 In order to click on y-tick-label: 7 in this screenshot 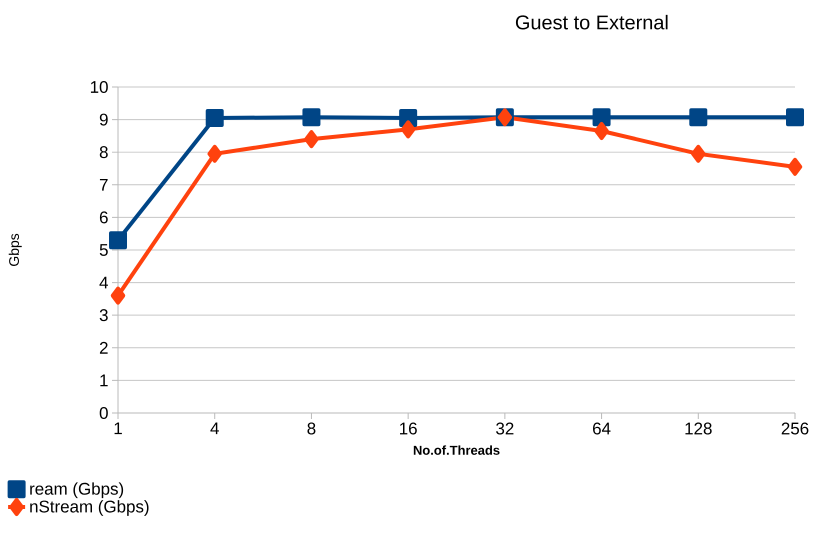, I will do `click(104, 184)`.